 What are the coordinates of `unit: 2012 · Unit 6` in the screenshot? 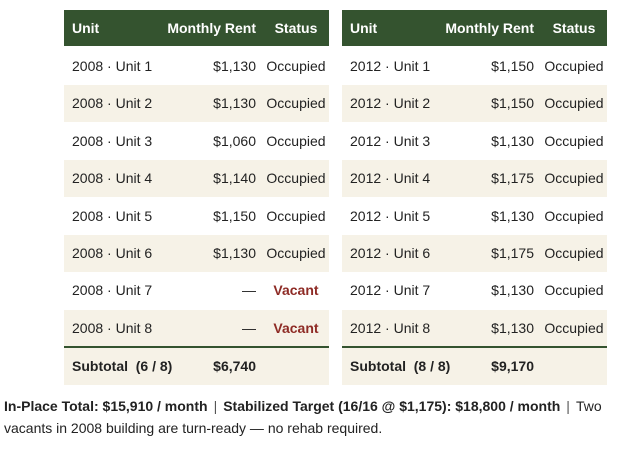 It's located at (390, 253).